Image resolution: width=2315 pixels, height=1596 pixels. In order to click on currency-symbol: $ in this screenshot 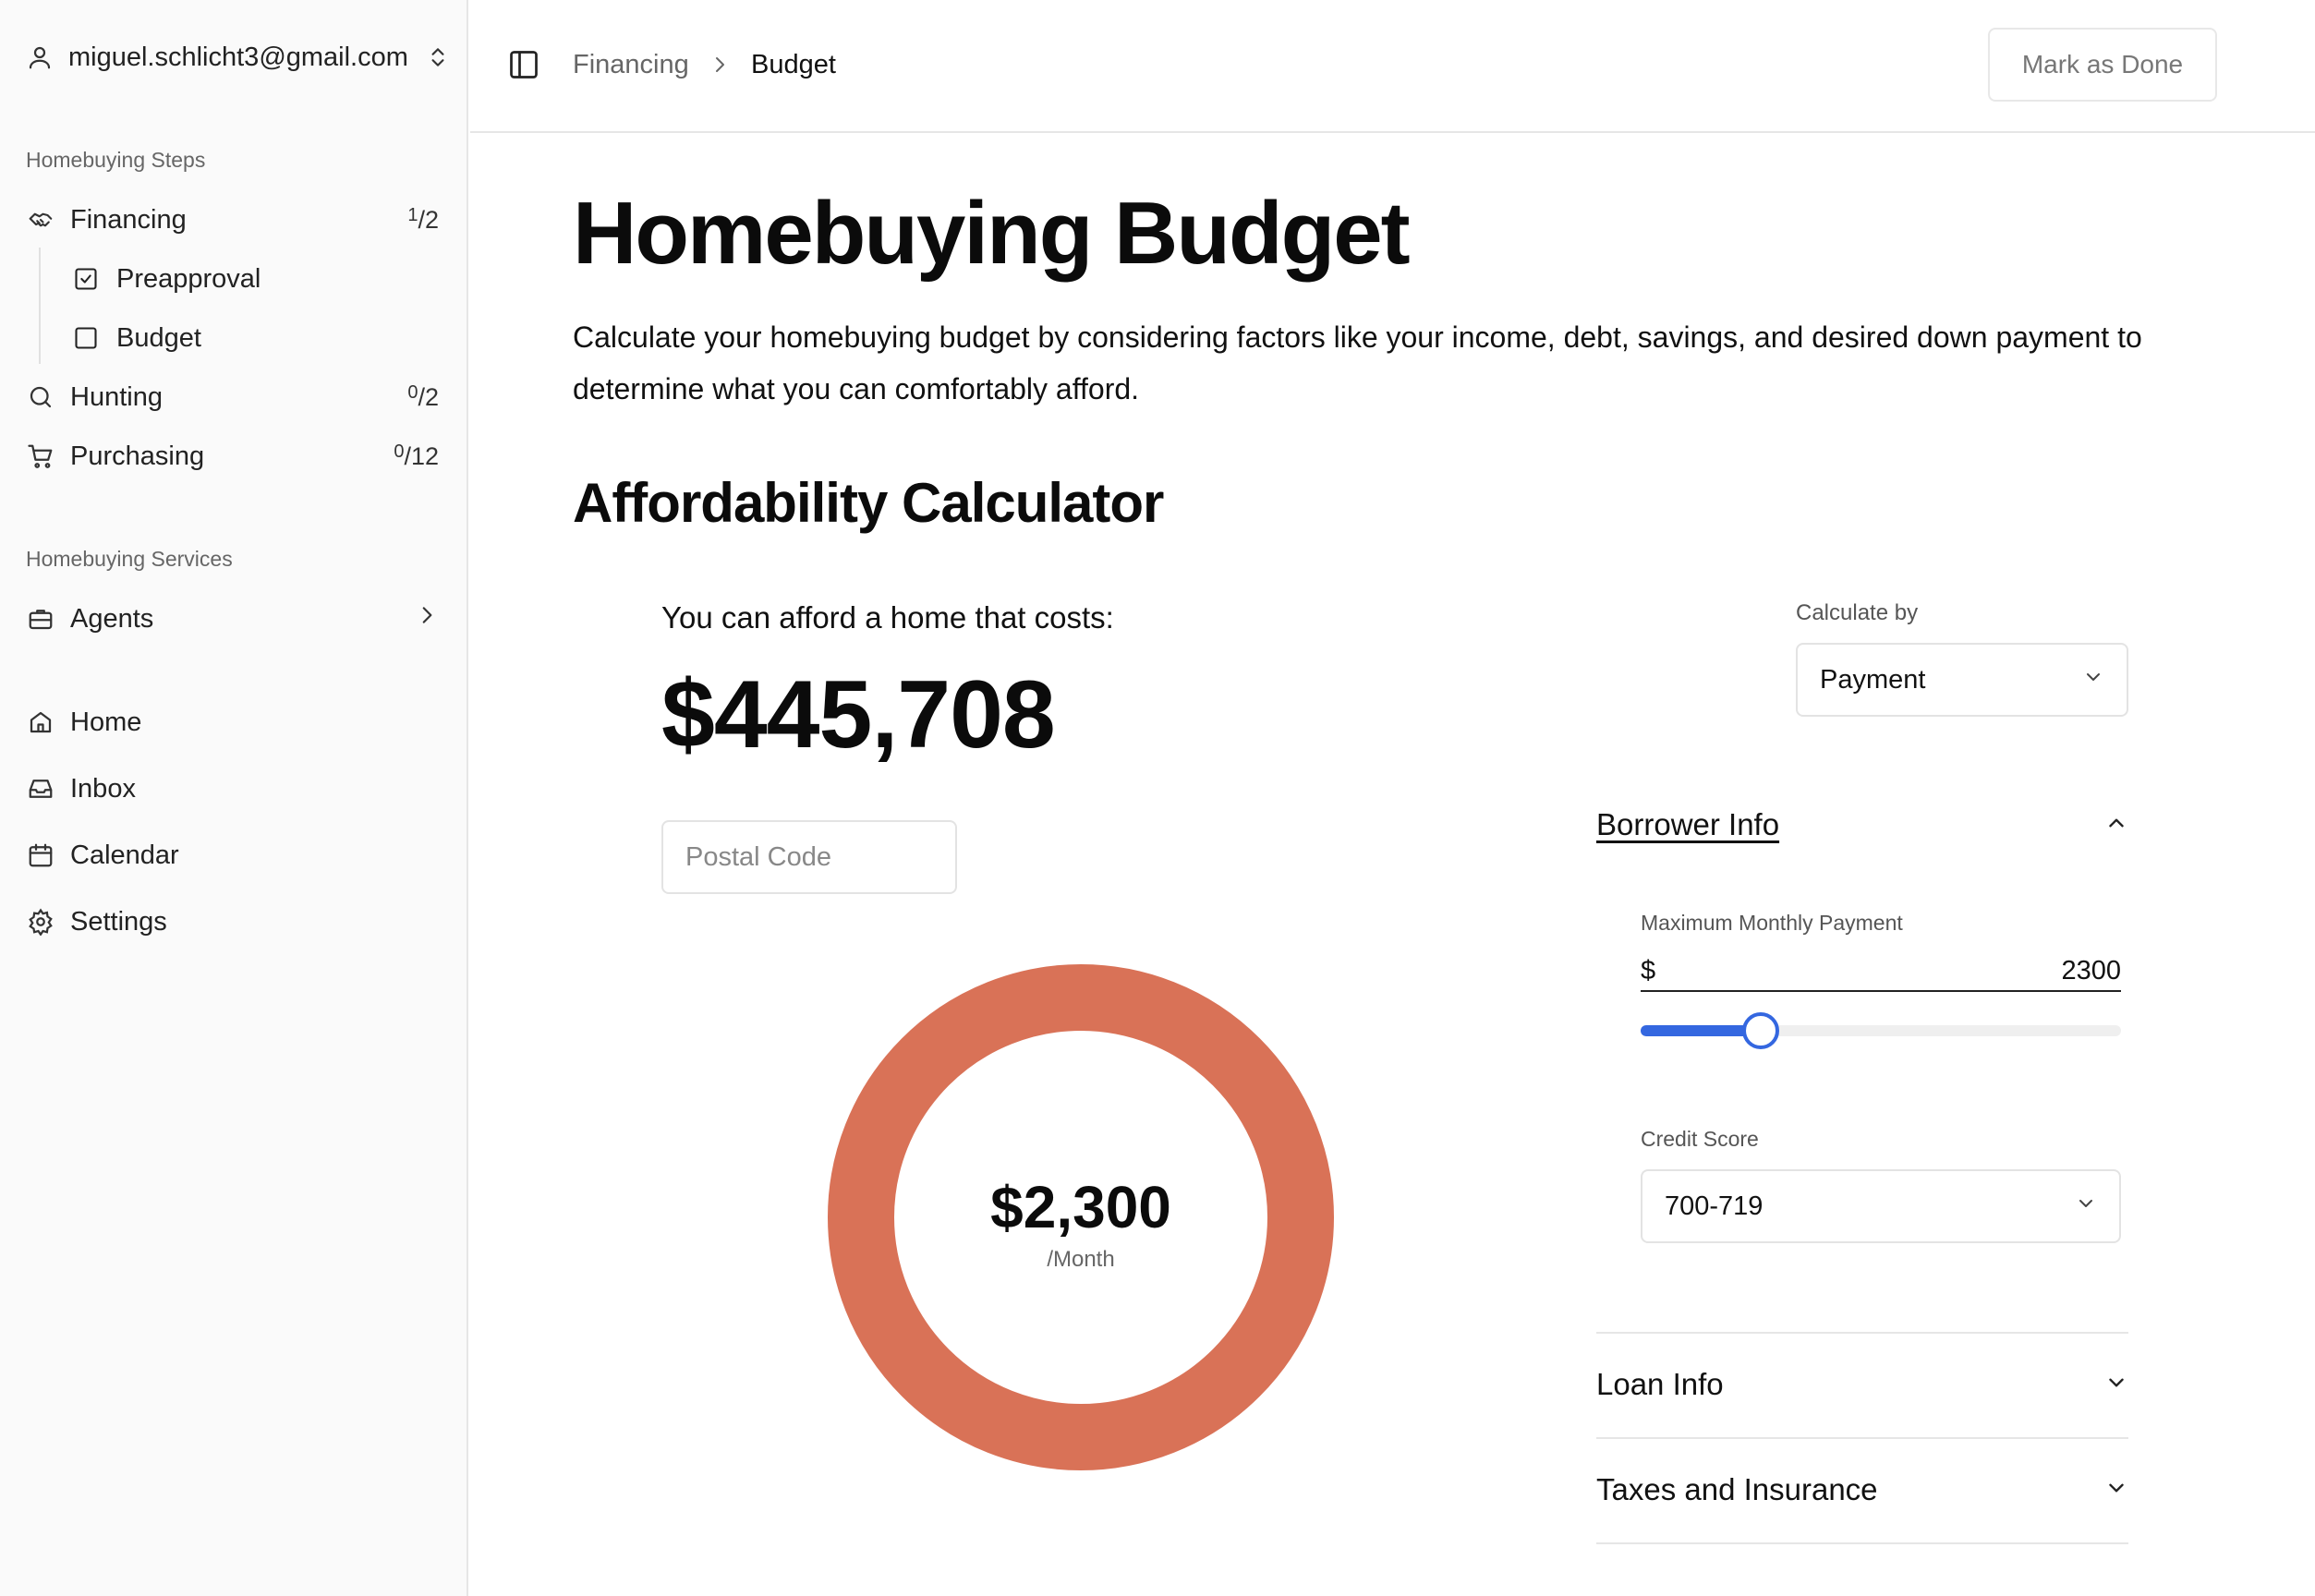, I will do `click(1648, 970)`.